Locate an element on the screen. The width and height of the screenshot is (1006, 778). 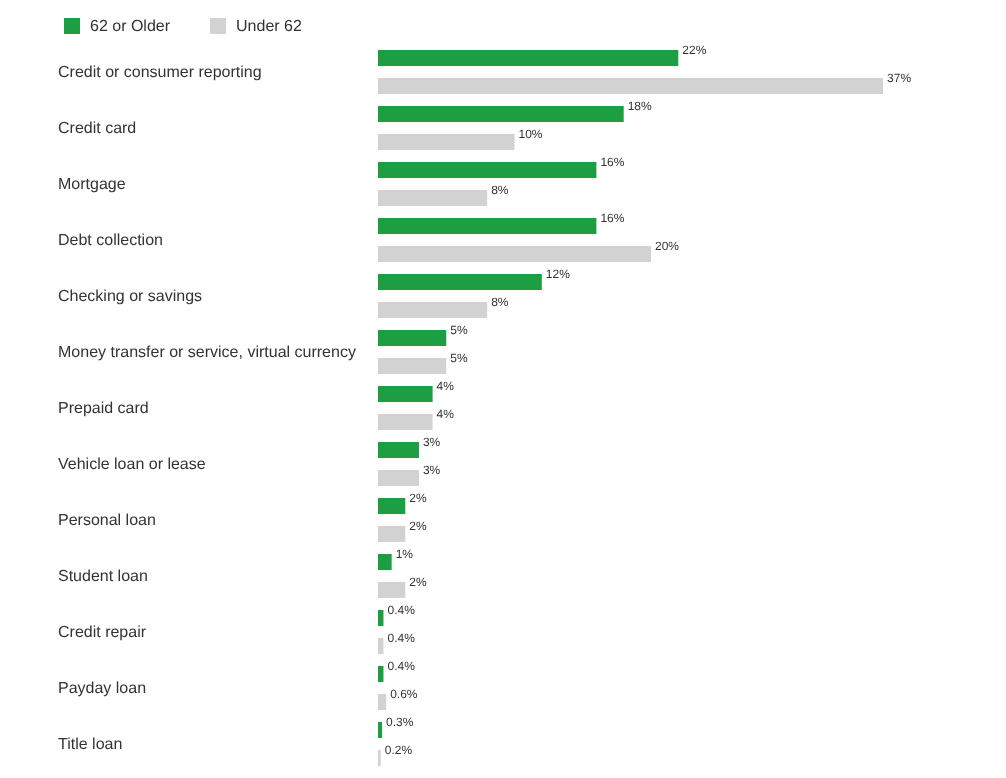
y-tick-label: Payday loan is located at coordinates (102, 688).